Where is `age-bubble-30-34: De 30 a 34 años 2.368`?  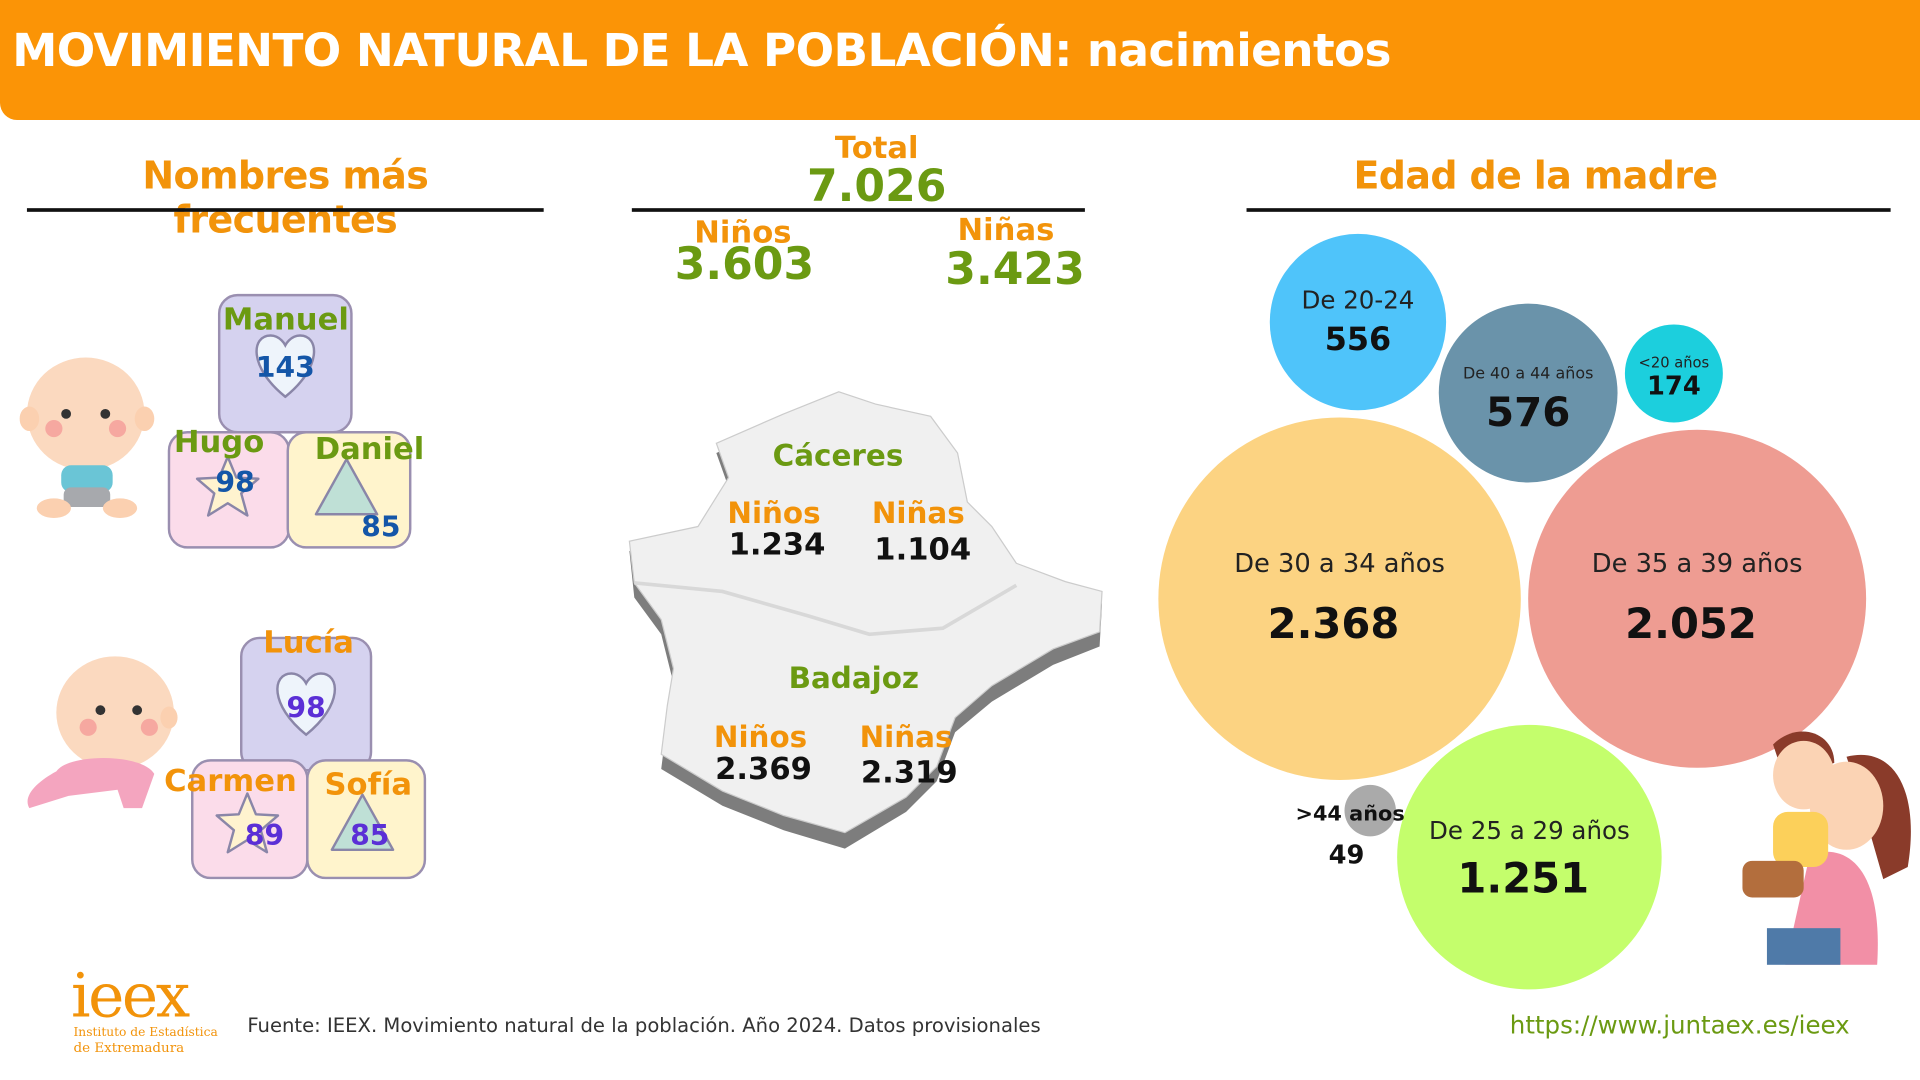
age-bubble-30-34: De 30 a 34 años 2.368 is located at coordinates (1339, 599).